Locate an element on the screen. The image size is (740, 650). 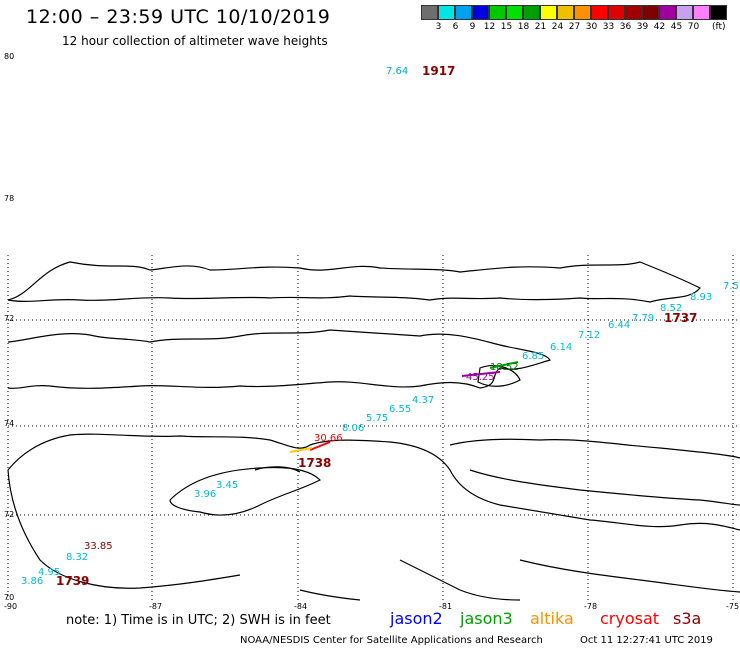
lon-label-78: -78 is located at coordinates (591, 606).